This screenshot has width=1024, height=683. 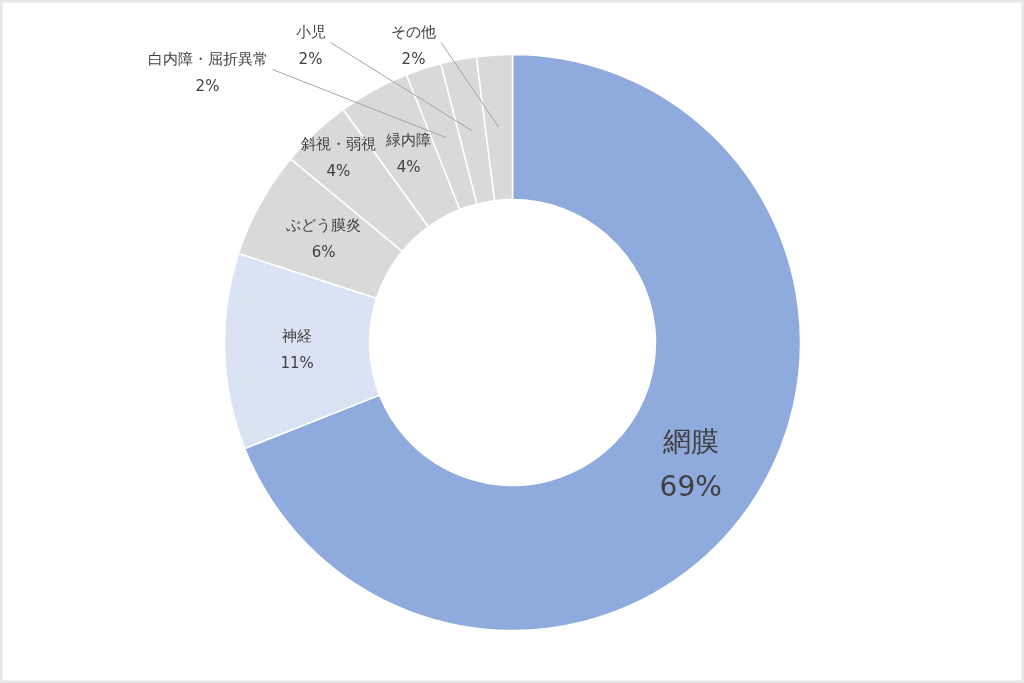 What do you see at coordinates (297, 362) in the screenshot?
I see `data-label: 11%` at bounding box center [297, 362].